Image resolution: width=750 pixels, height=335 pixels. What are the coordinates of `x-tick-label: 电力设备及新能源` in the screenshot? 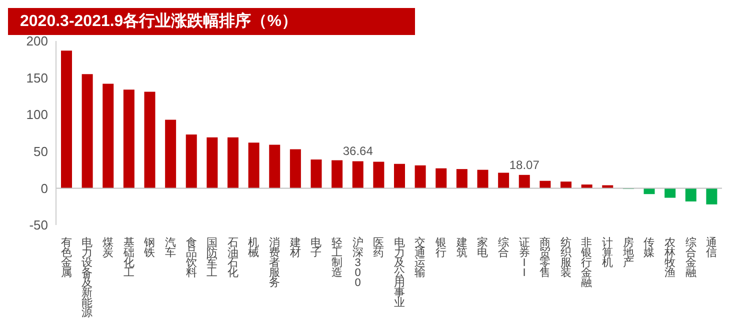 It's located at (87, 277).